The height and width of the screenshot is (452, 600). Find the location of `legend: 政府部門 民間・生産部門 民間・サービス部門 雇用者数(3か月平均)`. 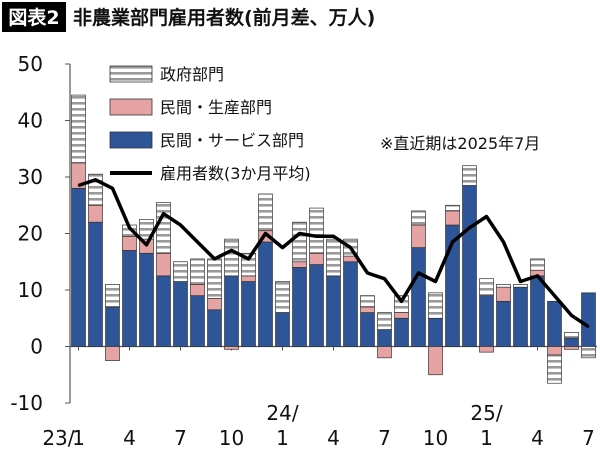

legend: 政府部門 民間・生産部門 民間・サービス部門 雇用者数(3か月平均) is located at coordinates (210, 124).